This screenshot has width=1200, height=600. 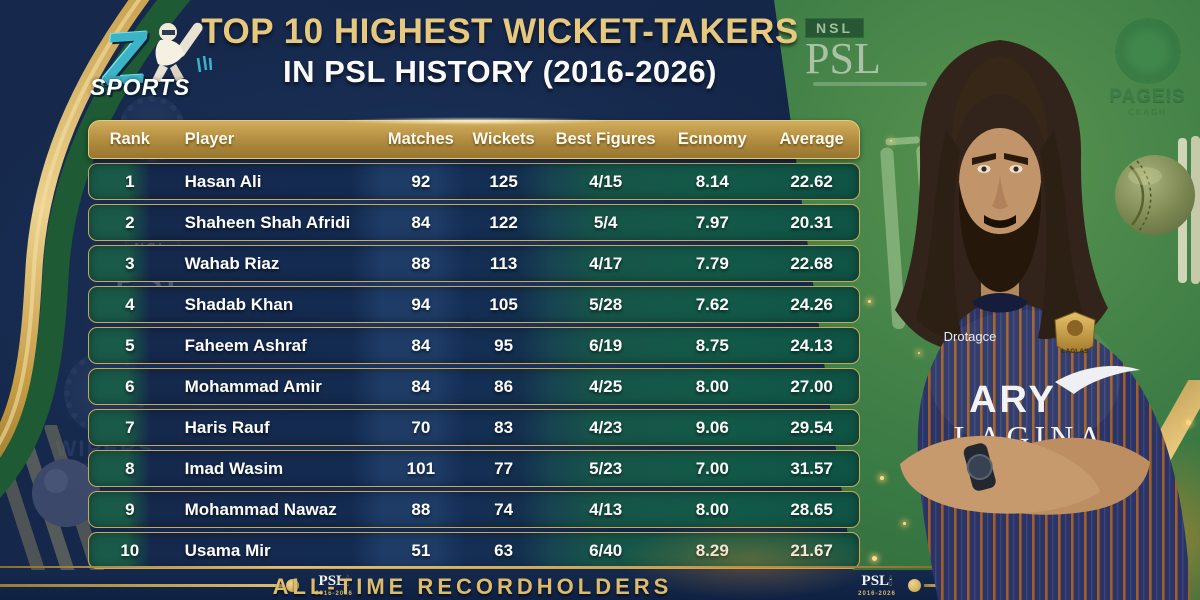 What do you see at coordinates (504, 427) in the screenshot?
I see `cell-wickets: 83` at bounding box center [504, 427].